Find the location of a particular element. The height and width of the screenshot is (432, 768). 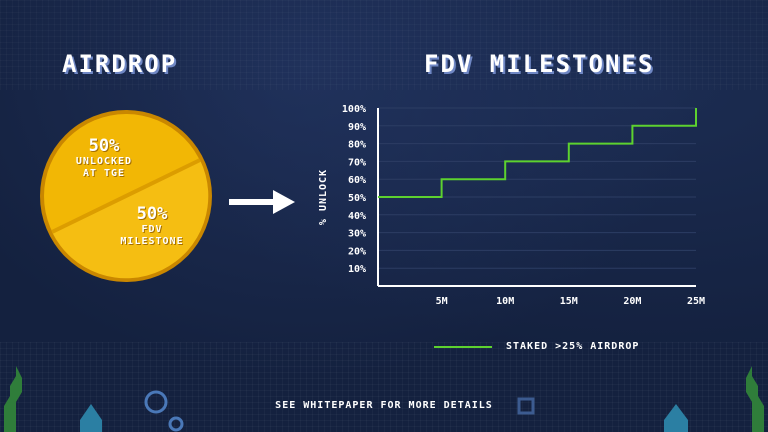

y-tick-label: 50% is located at coordinates (357, 198).